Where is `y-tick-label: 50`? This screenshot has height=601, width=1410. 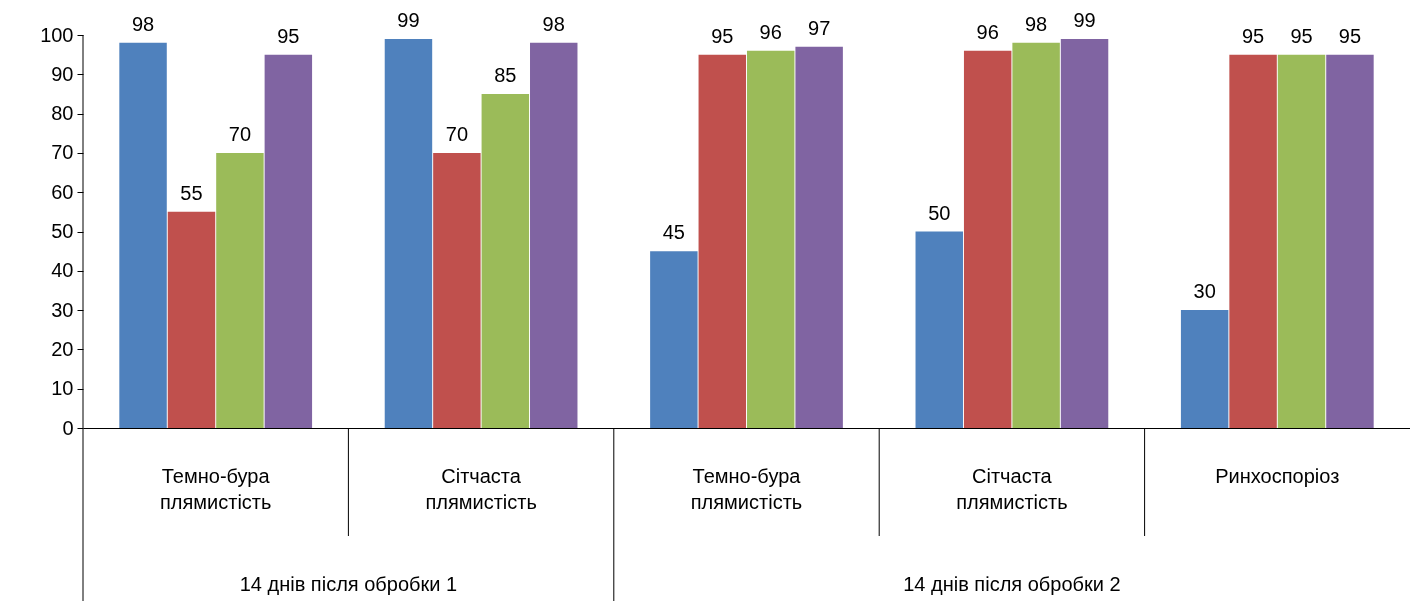 y-tick-label: 50 is located at coordinates (62, 231).